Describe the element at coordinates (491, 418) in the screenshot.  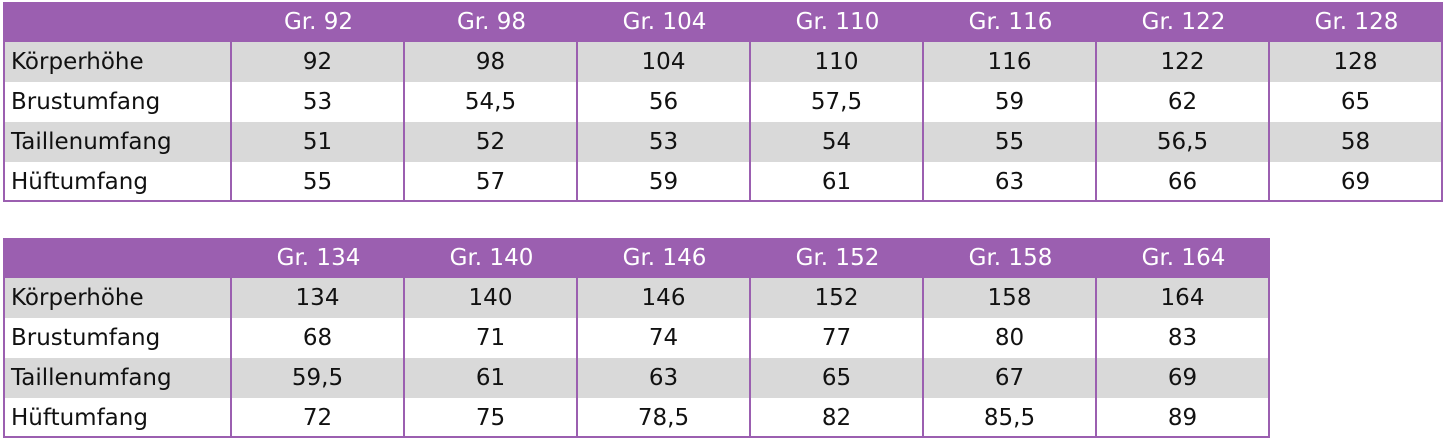
I see `table-cell: 75` at that location.